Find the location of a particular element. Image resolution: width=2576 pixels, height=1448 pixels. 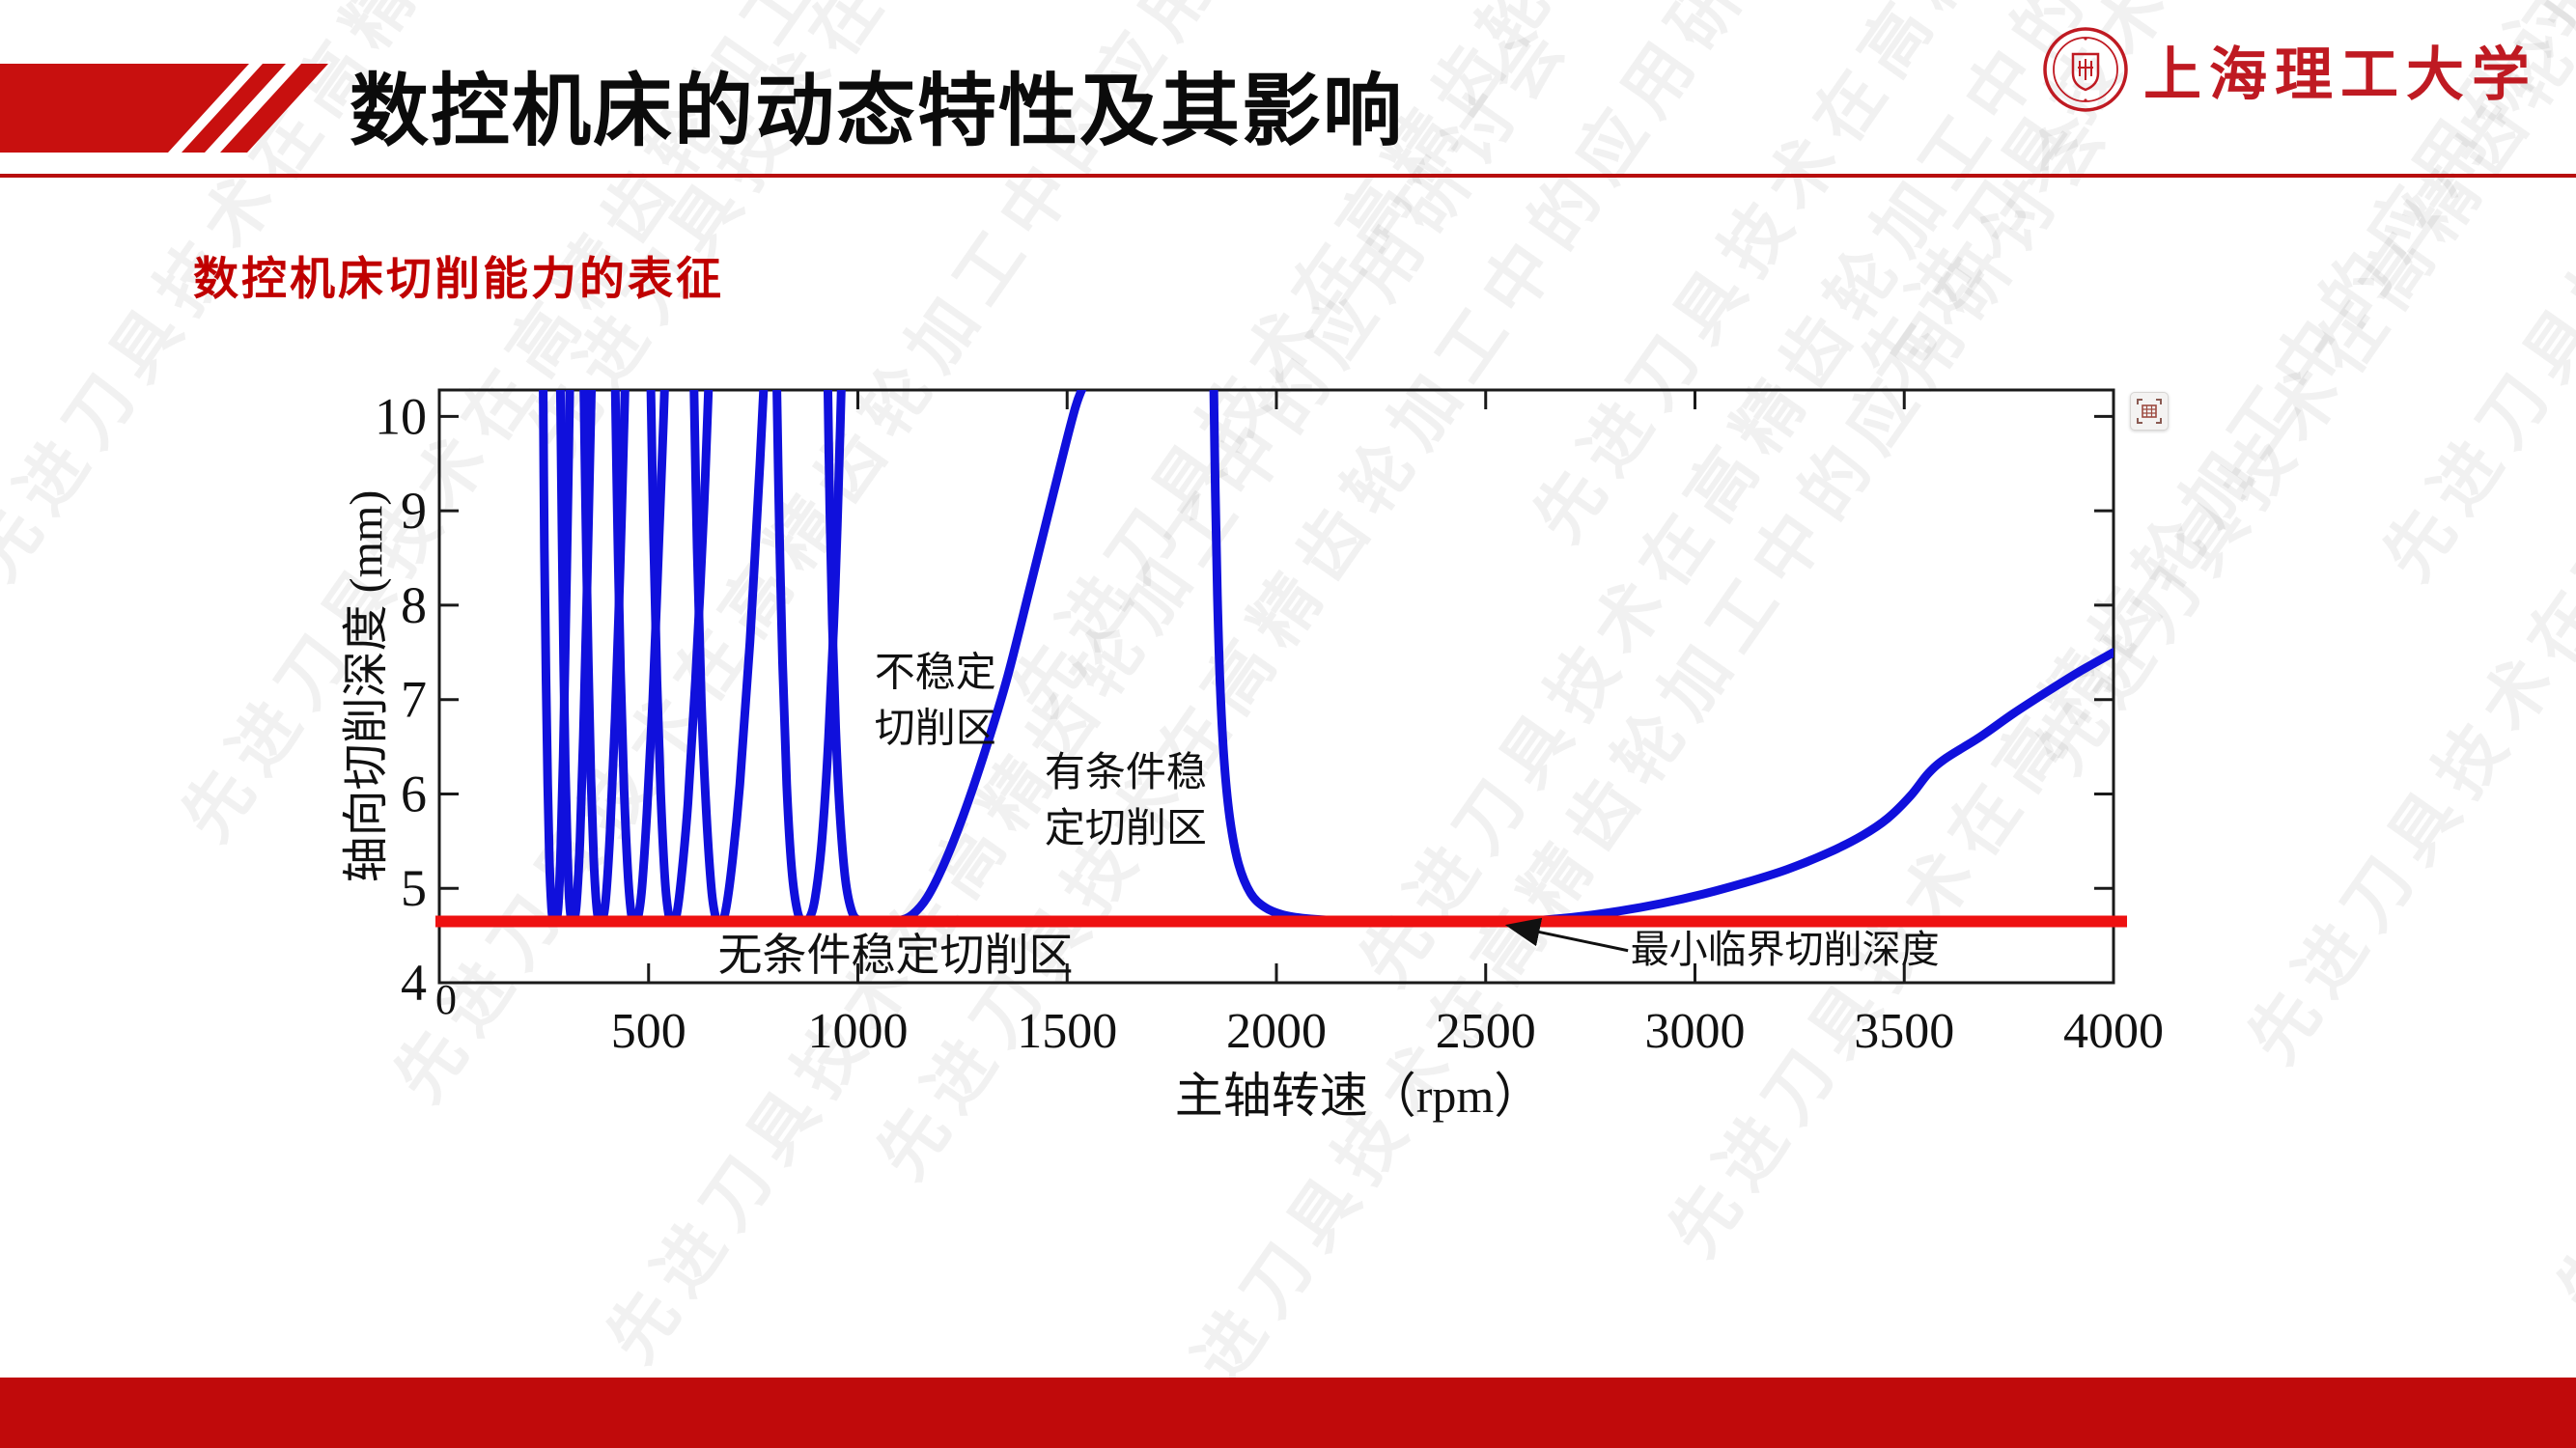

x-tick-label: 3000 is located at coordinates (1696, 1032).